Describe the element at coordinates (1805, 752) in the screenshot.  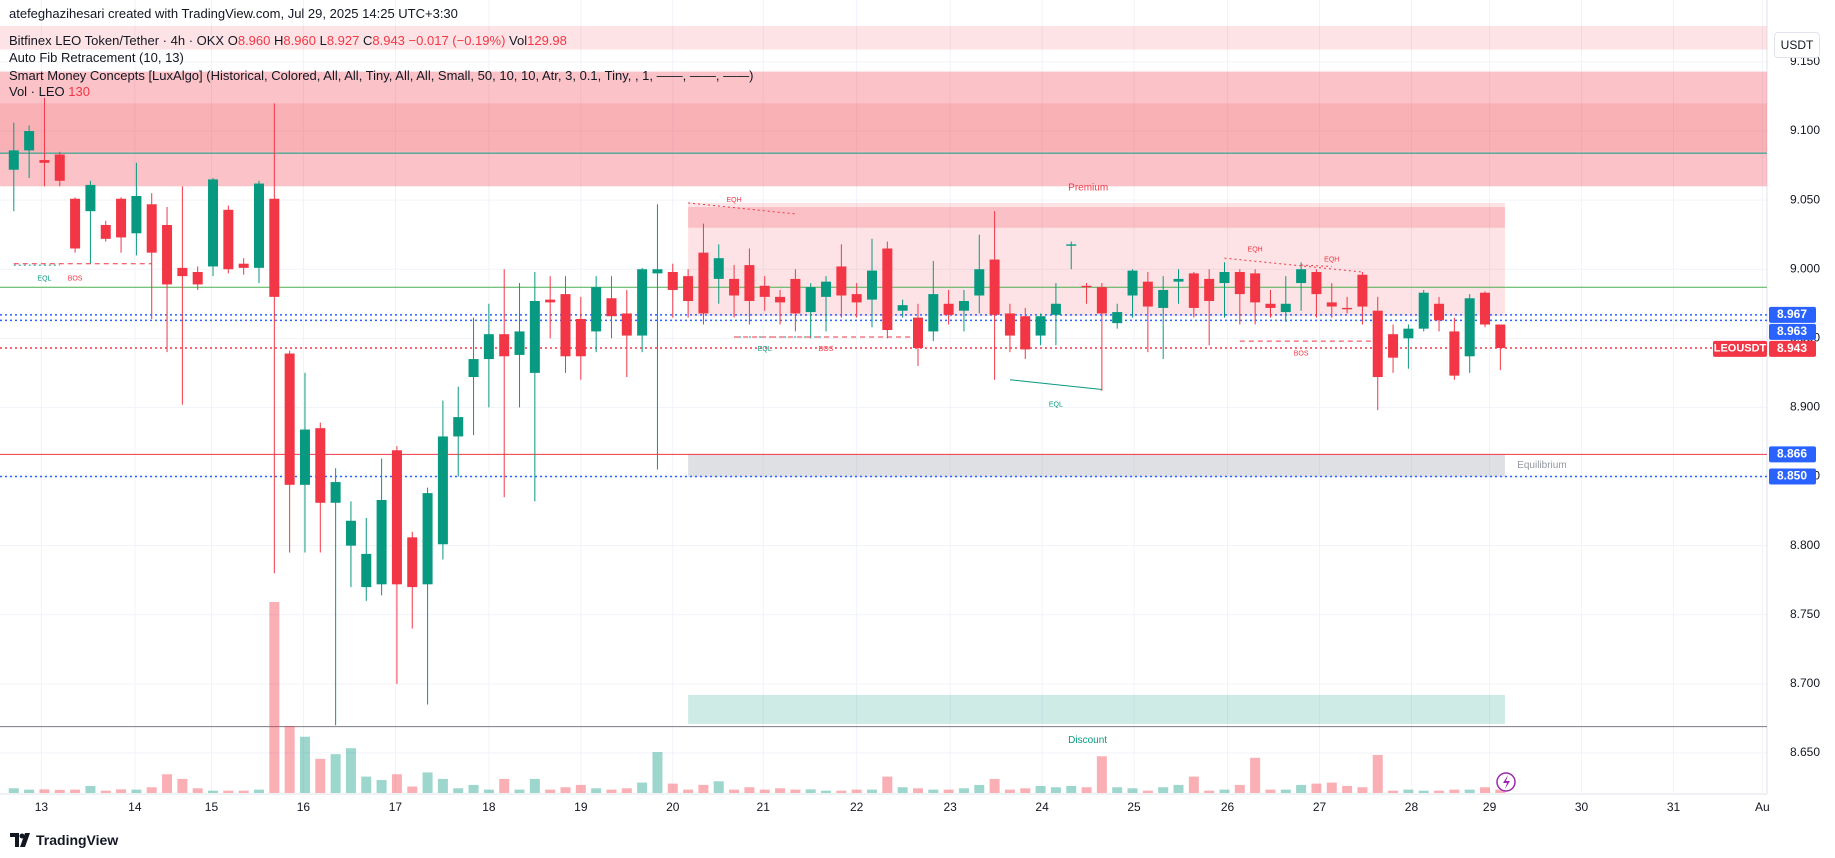
I see `y-tick-label: 8.650` at that location.